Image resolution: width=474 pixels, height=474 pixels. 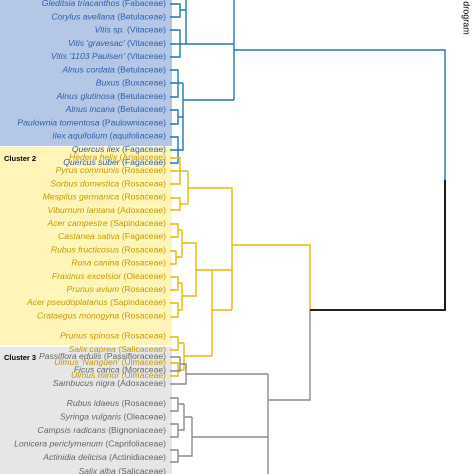 What do you see at coordinates (88, 170) in the screenshot?
I see `species: Pyrus communis` at bounding box center [88, 170].